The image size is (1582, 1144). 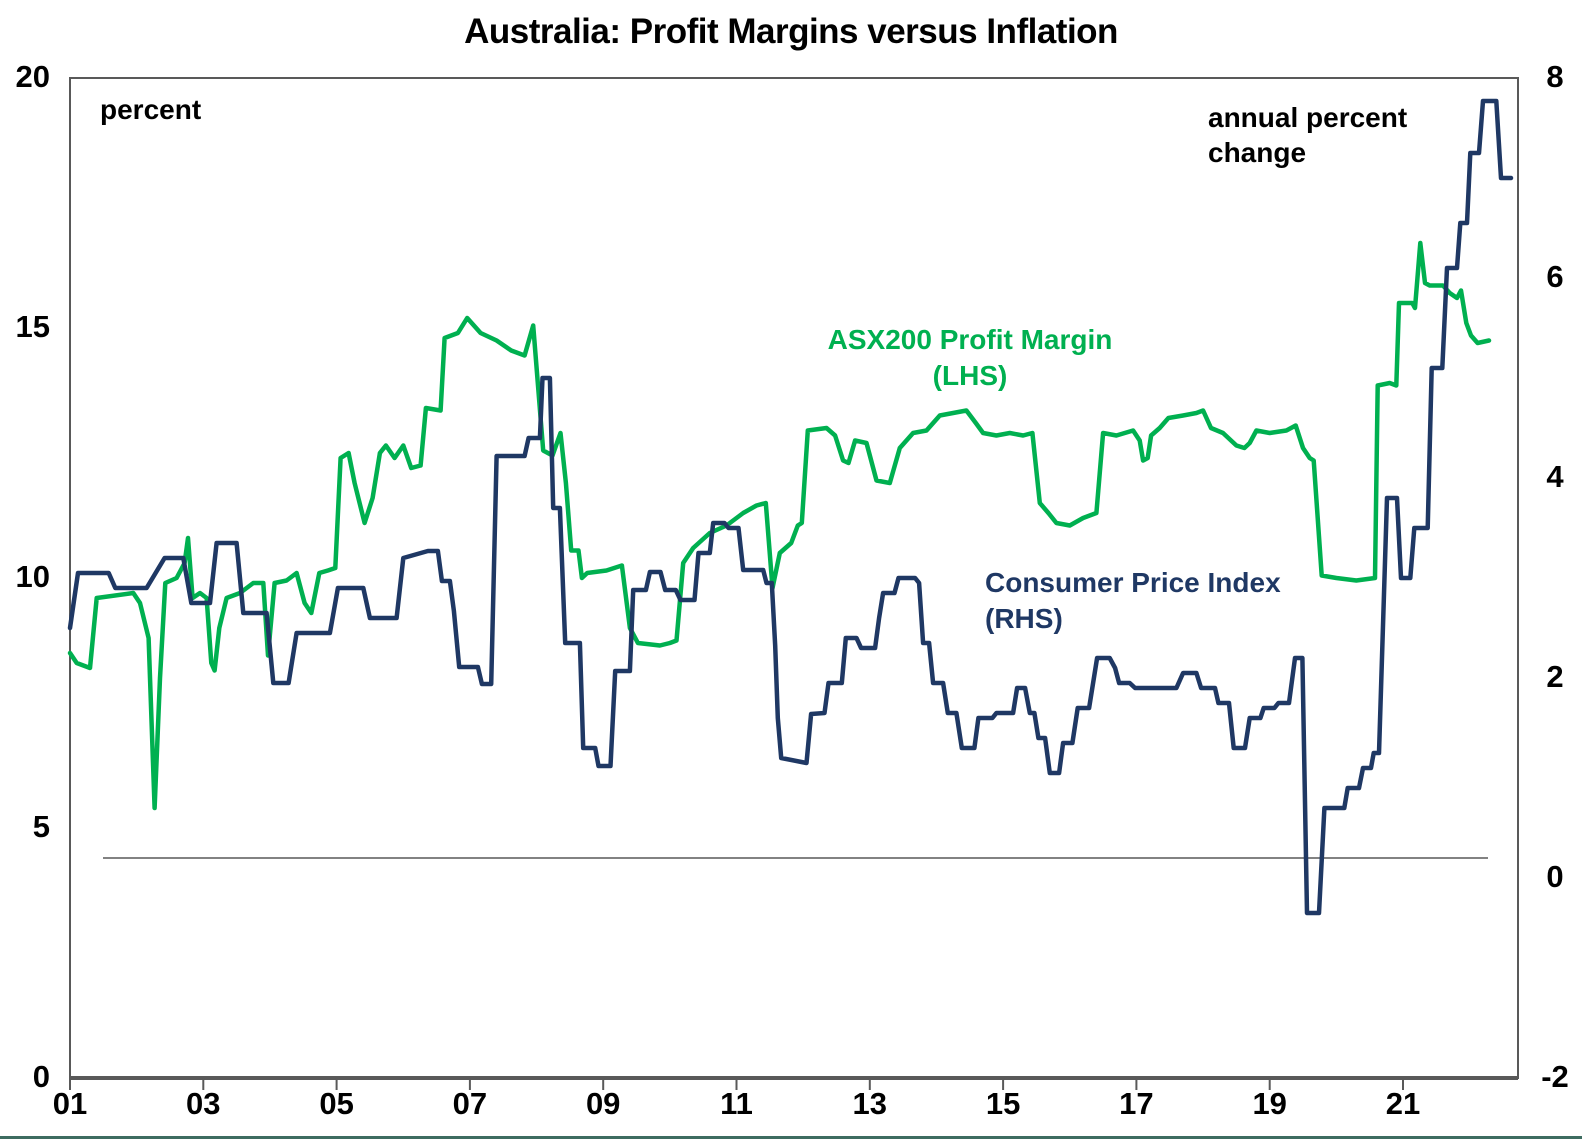 What do you see at coordinates (32, 576) in the screenshot?
I see `y-axis-label-left: 10` at bounding box center [32, 576].